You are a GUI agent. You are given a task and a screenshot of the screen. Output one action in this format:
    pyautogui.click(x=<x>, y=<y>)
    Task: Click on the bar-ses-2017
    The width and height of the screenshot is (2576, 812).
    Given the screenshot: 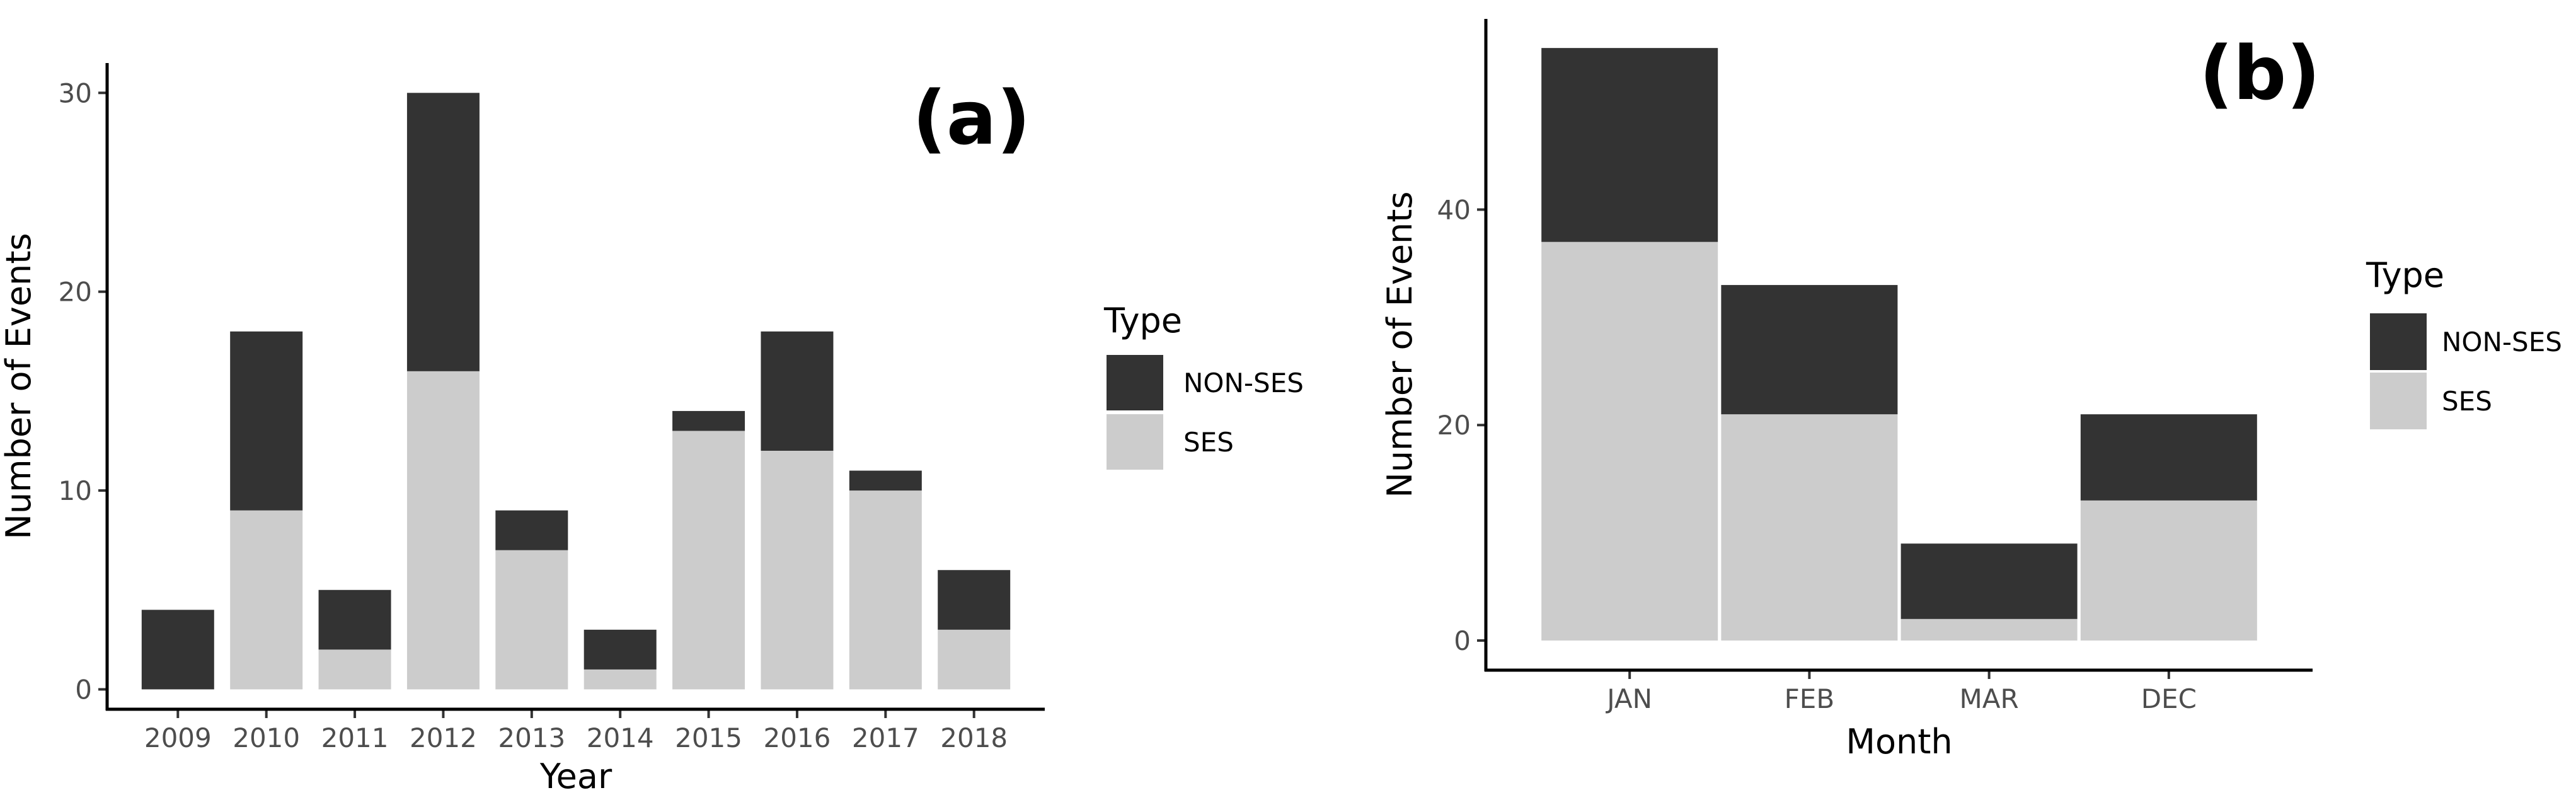 What is the action you would take?
    pyautogui.click(x=885, y=590)
    